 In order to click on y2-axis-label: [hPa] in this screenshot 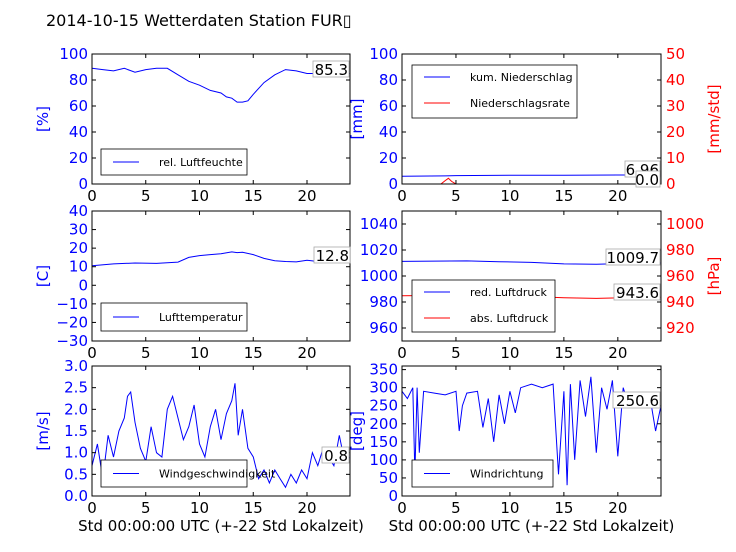, I will do `click(714, 276)`.